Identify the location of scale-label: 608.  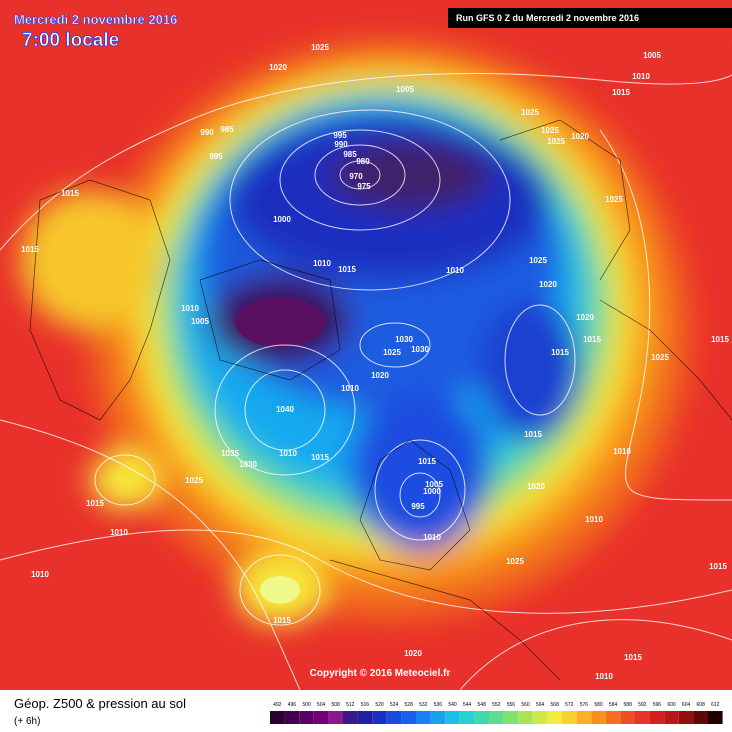
(701, 705).